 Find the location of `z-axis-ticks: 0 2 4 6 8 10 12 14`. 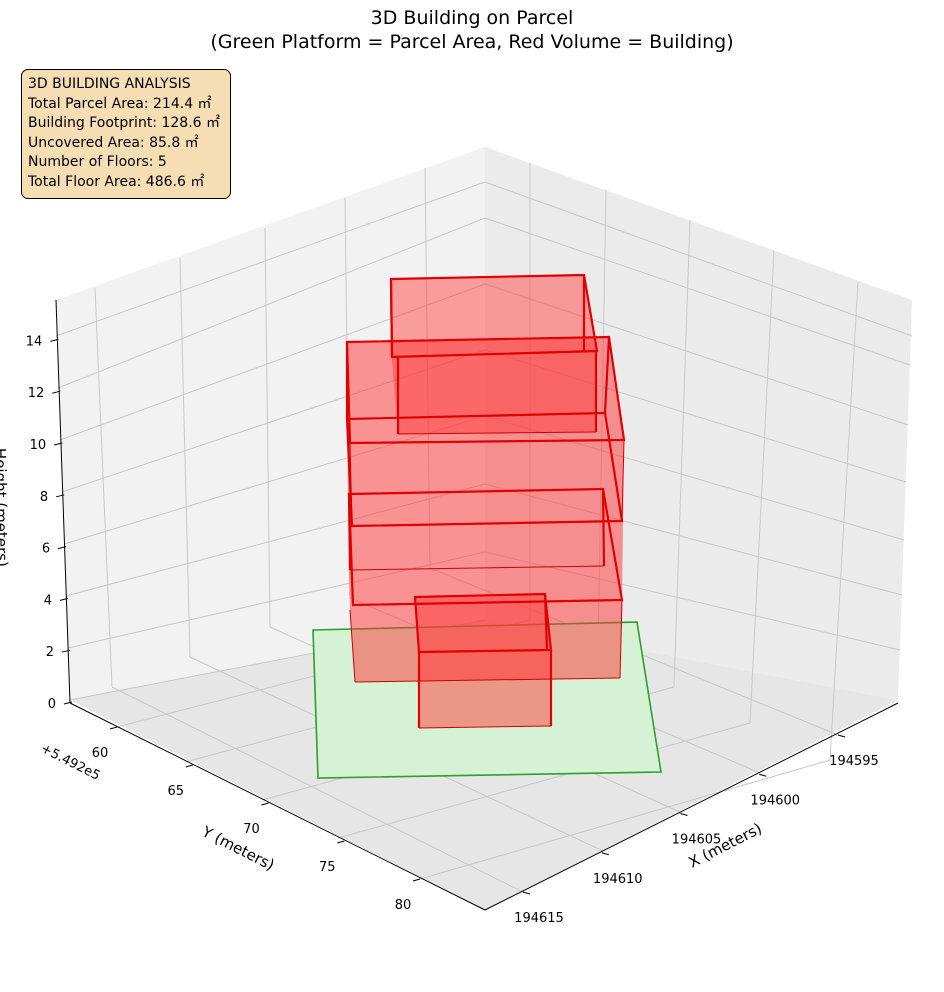

z-axis-ticks: 0 2 4 6 8 10 12 14 is located at coordinates (49, 523).